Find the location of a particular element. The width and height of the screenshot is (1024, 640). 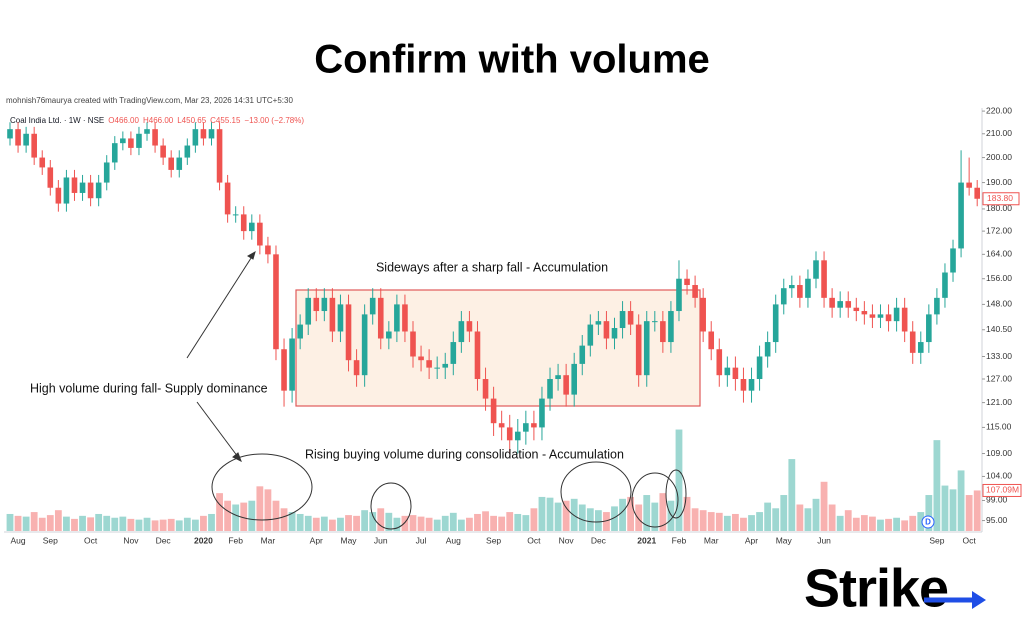

dividend-badge-label: D is located at coordinates (928, 522).